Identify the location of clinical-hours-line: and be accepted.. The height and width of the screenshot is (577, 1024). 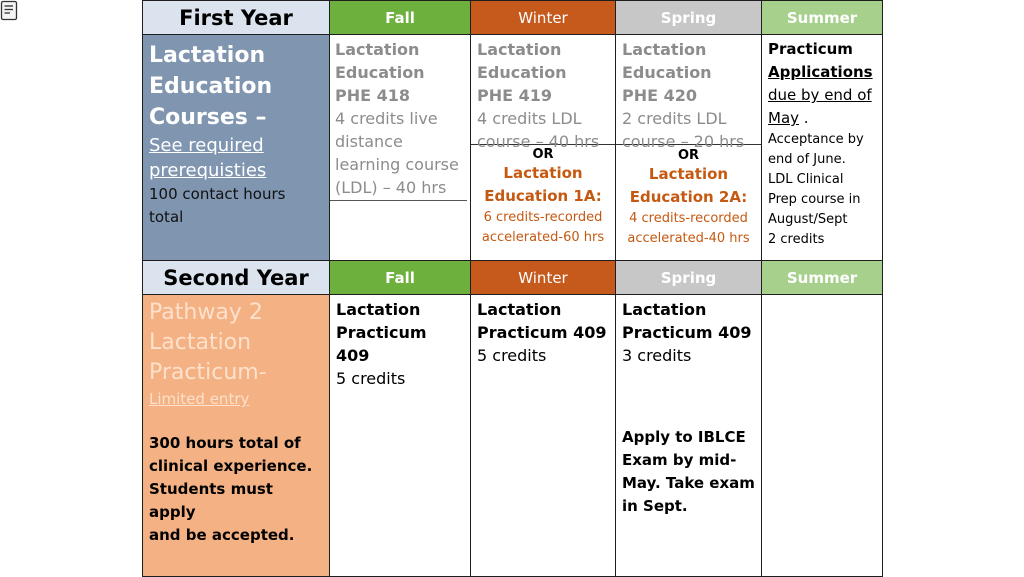
(222, 535).